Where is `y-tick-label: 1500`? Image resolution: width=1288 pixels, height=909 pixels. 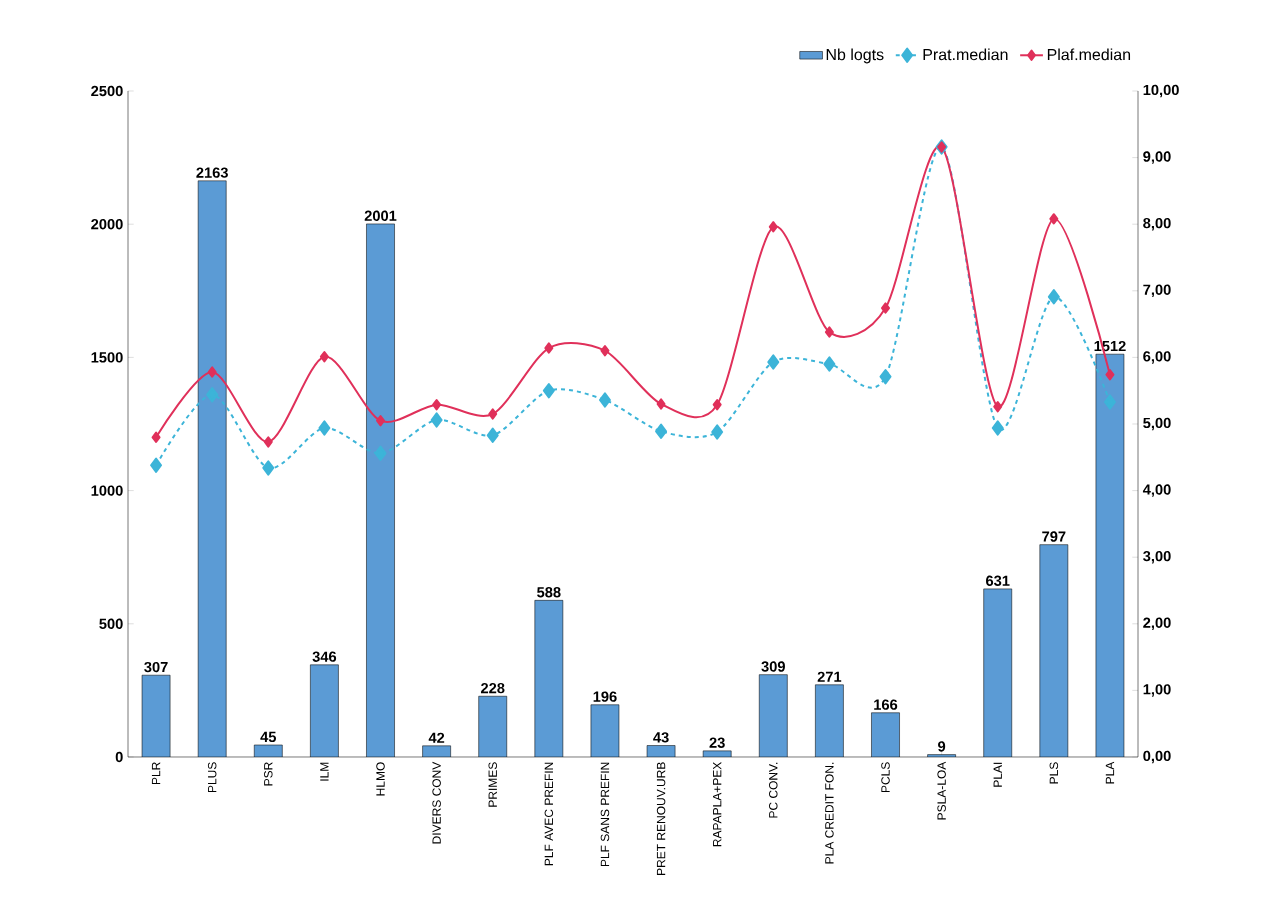
y-tick-label: 1500 is located at coordinates (107, 357).